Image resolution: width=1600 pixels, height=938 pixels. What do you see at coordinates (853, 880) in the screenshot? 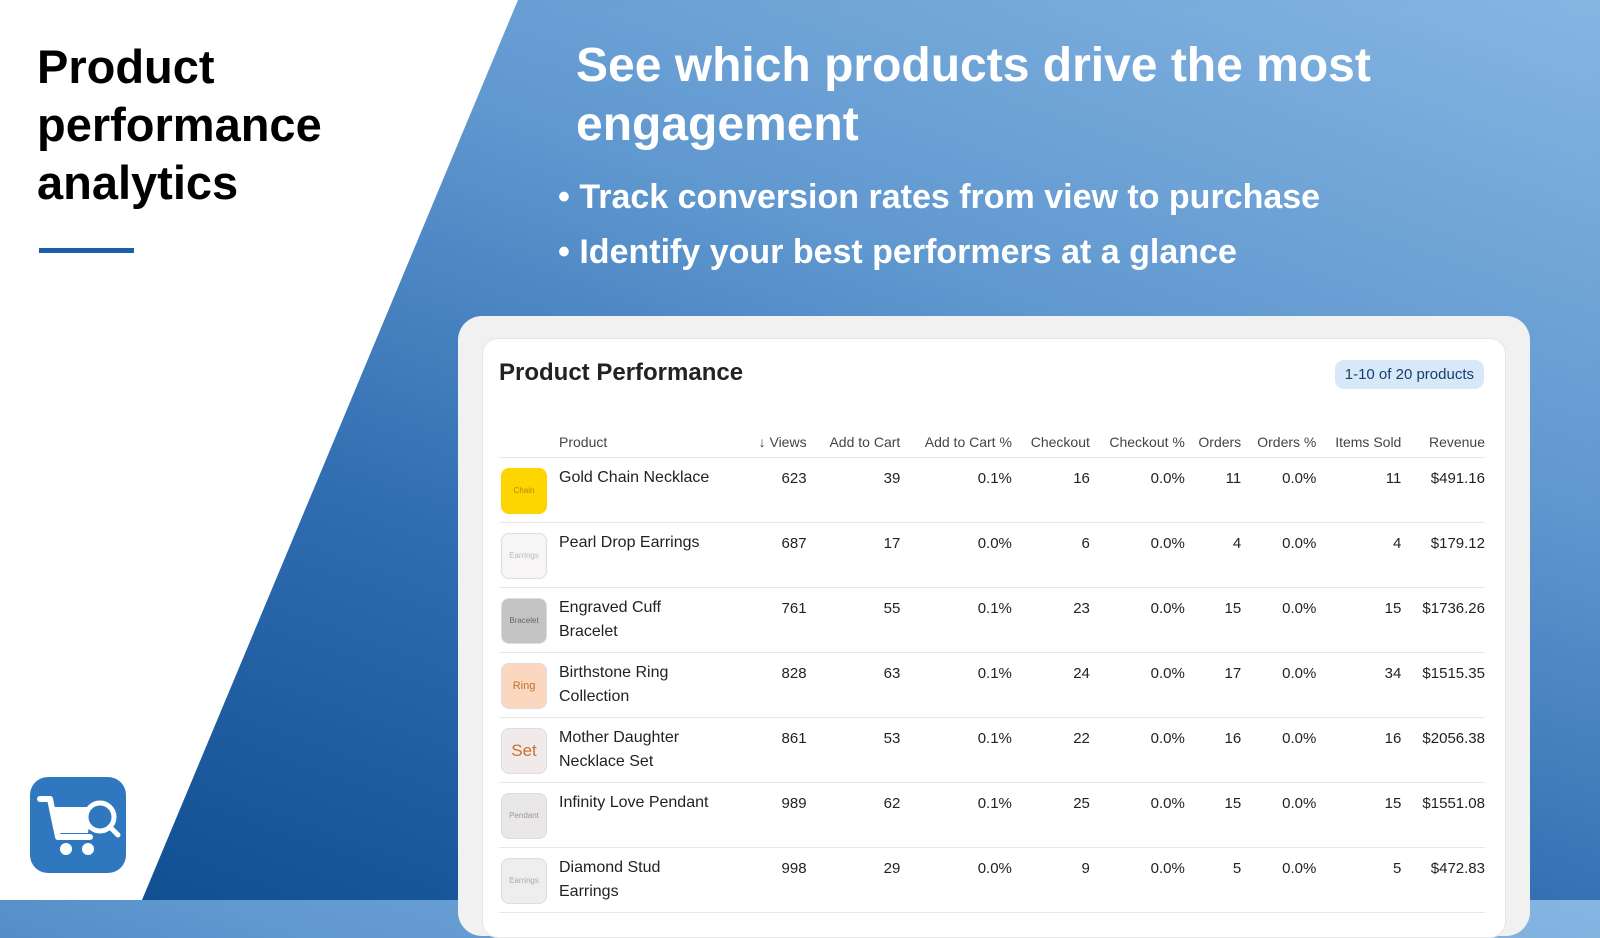
I see `cell-add-to-cart: 29` at bounding box center [853, 880].